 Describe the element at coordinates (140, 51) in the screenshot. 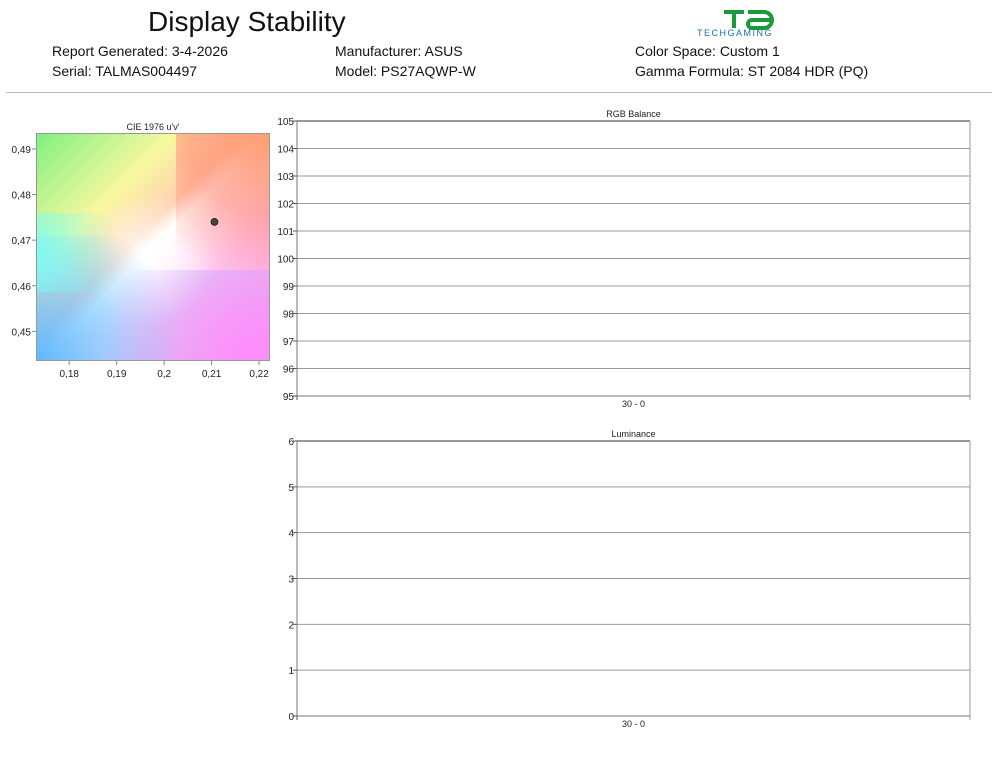

I see `report-generated: Report Generated: 3-4-2026` at that location.